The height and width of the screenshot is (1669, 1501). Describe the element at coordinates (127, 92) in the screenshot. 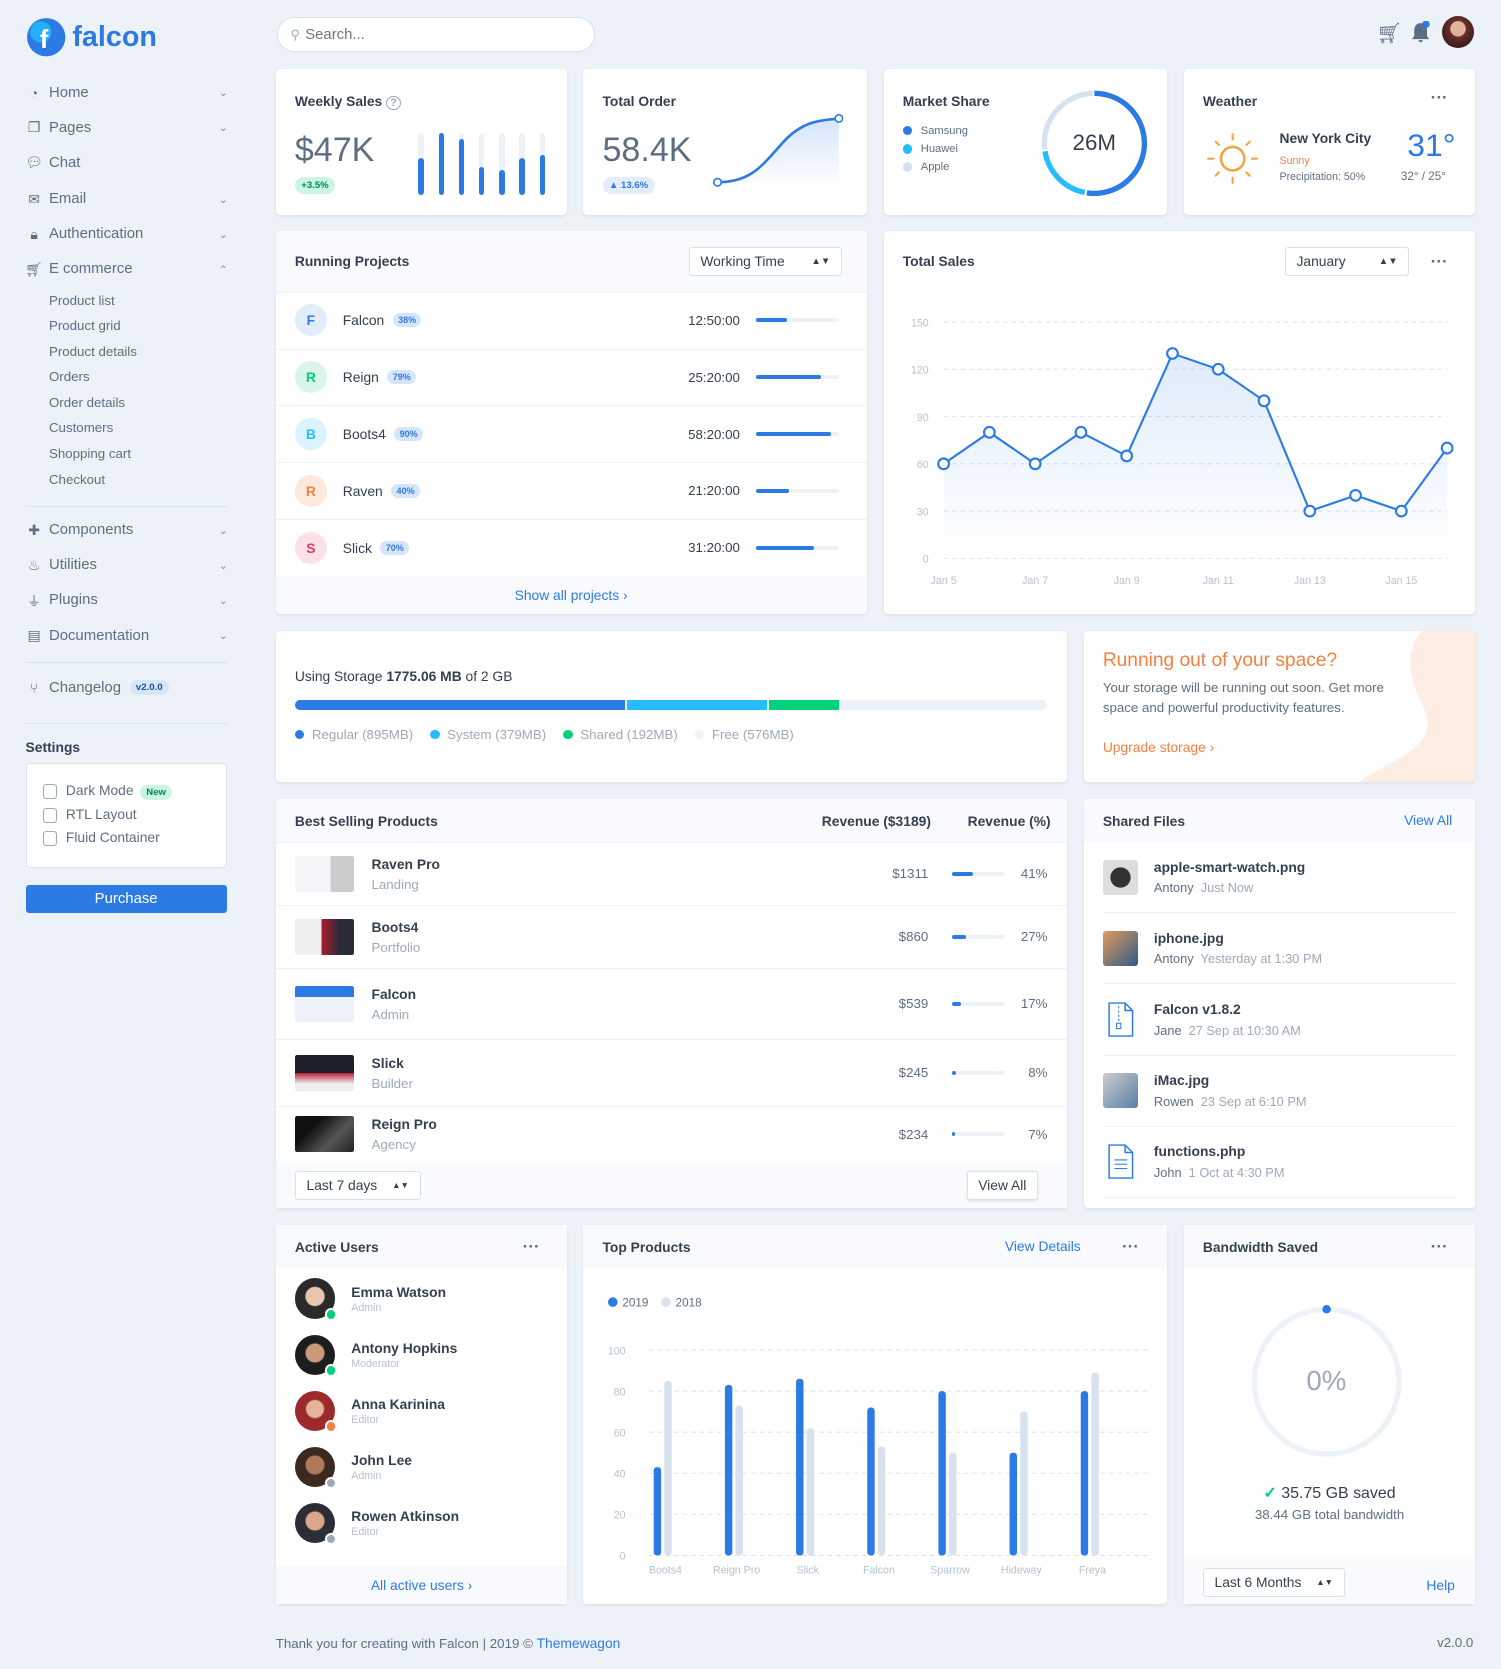

I see `sidebar-item-home: ◔ Home ⌄` at that location.